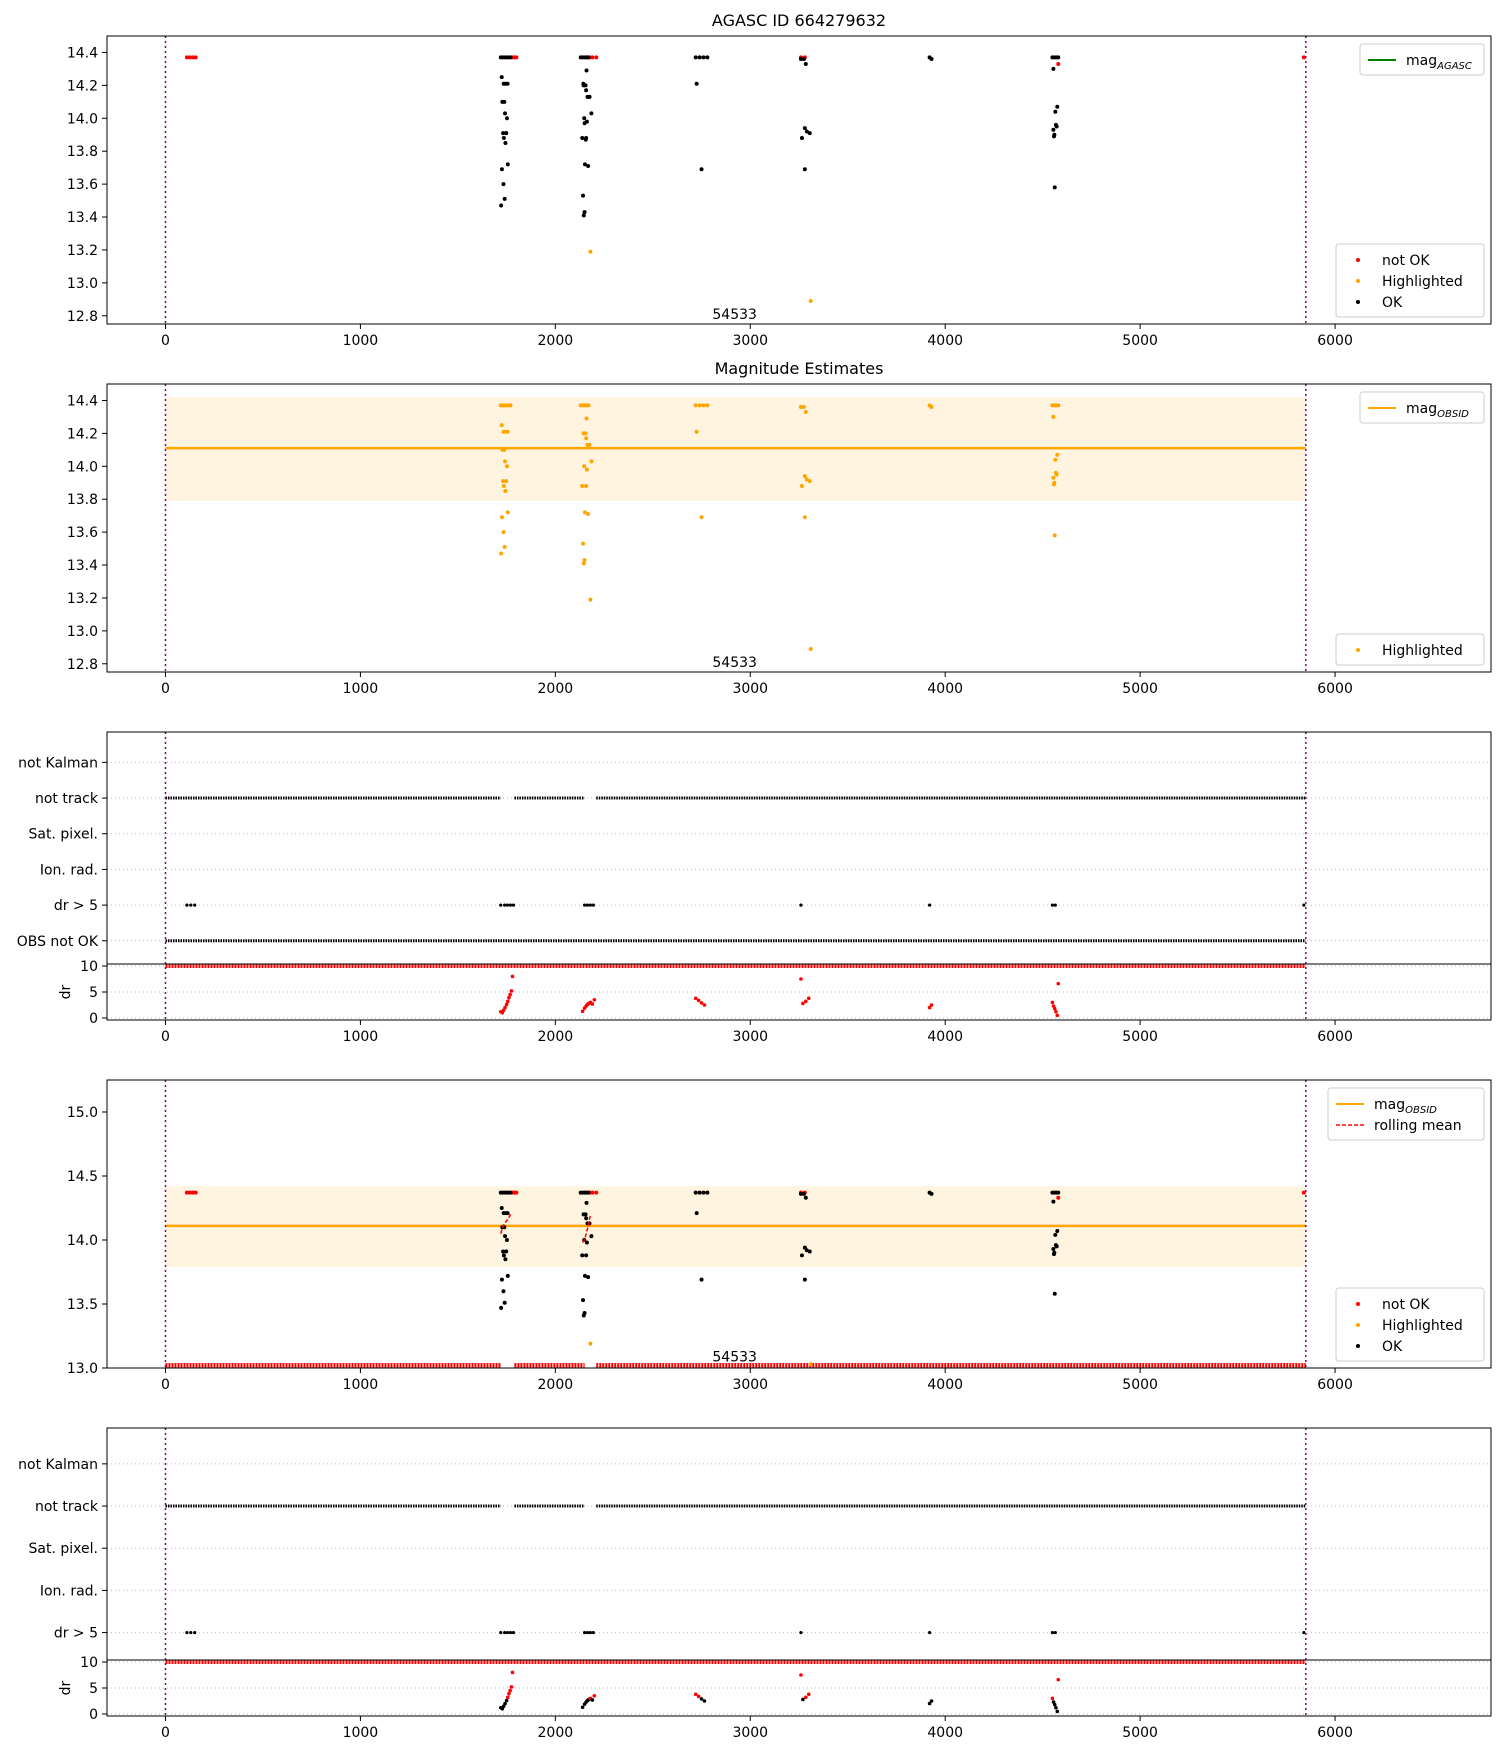 Image resolution: width=1500 pixels, height=1750 pixels. I want to click on legend-label-text: mag, so click(1389, 1105).